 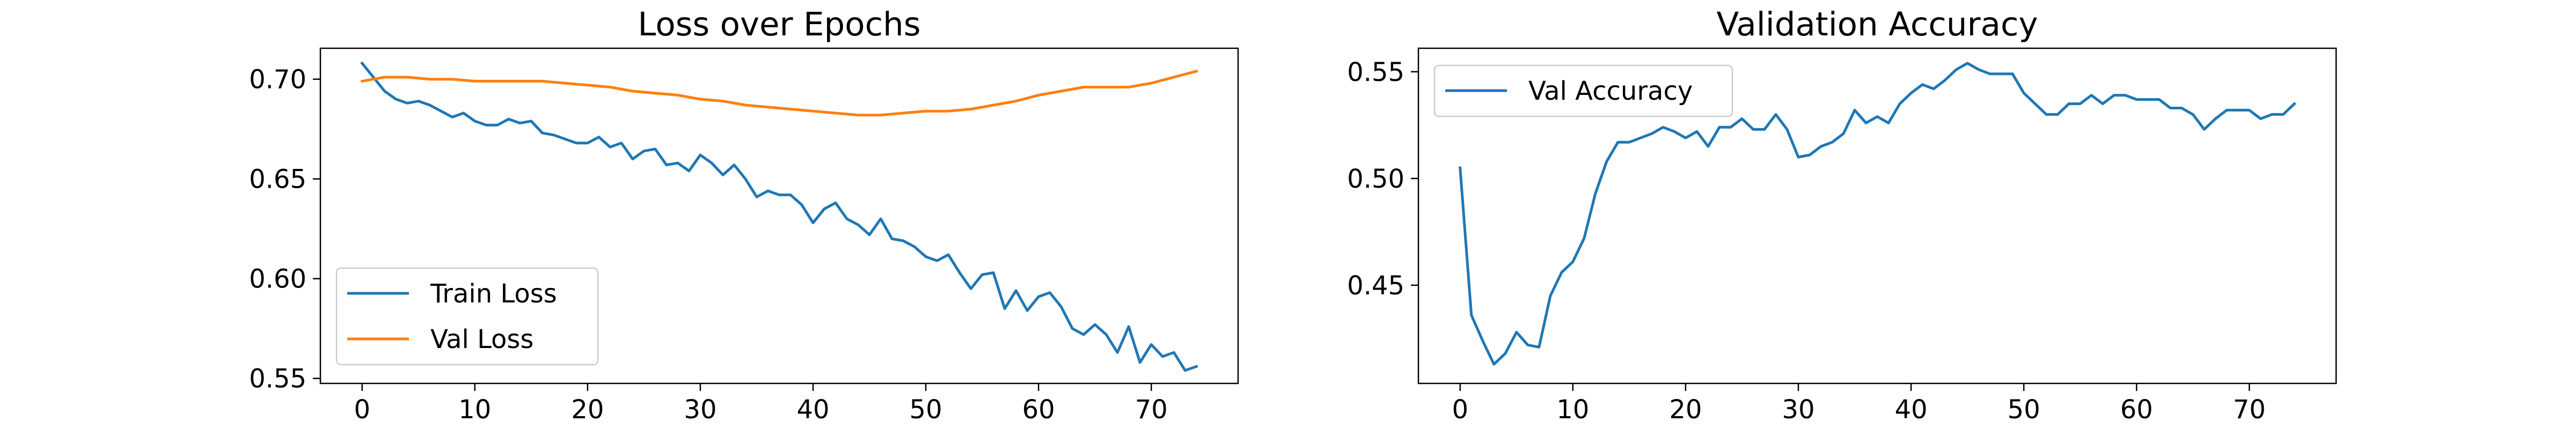 What do you see at coordinates (467, 316) in the screenshot?
I see `loss-chart-legend: Train Loss Val Loss` at bounding box center [467, 316].